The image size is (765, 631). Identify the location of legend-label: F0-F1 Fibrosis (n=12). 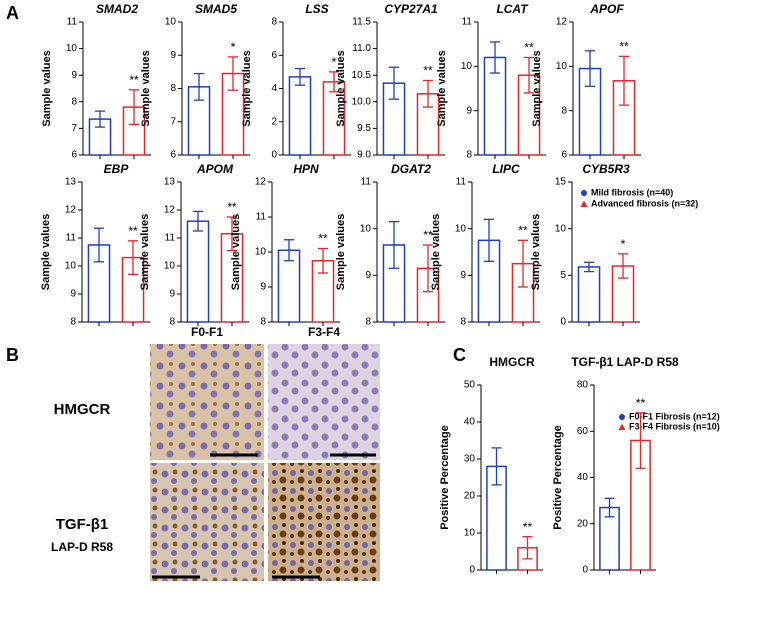
(674, 416).